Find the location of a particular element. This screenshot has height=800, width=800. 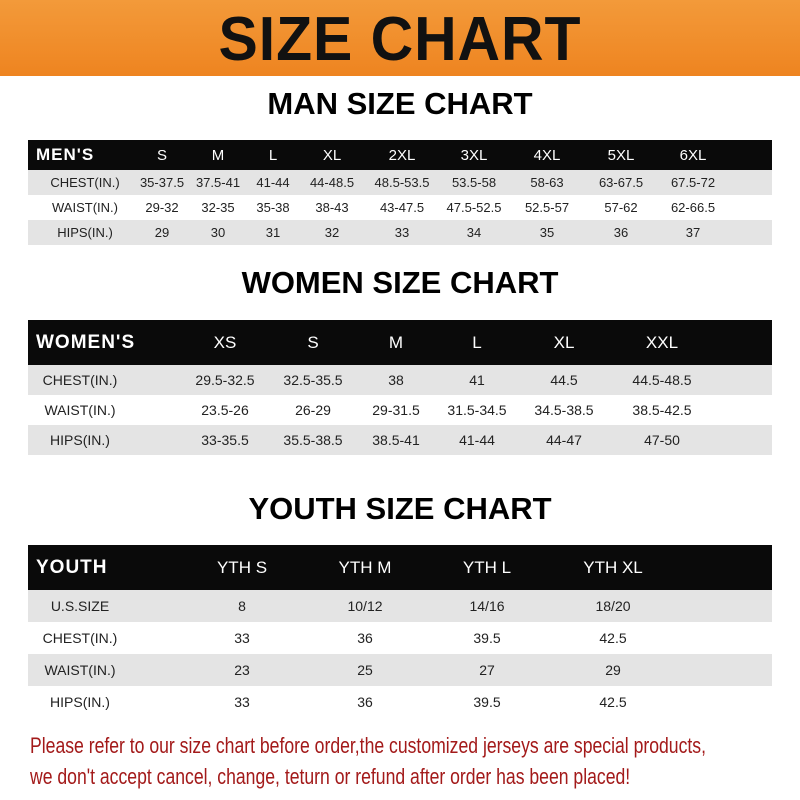

column-header: 3XL is located at coordinates (474, 155).